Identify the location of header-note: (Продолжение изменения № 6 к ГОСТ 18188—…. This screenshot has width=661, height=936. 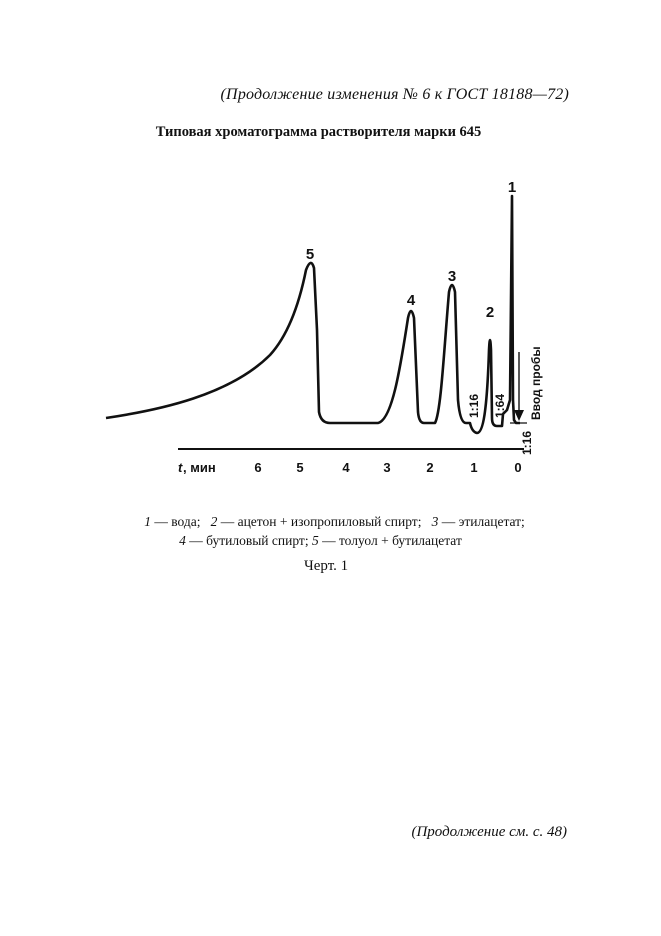
(394, 94).